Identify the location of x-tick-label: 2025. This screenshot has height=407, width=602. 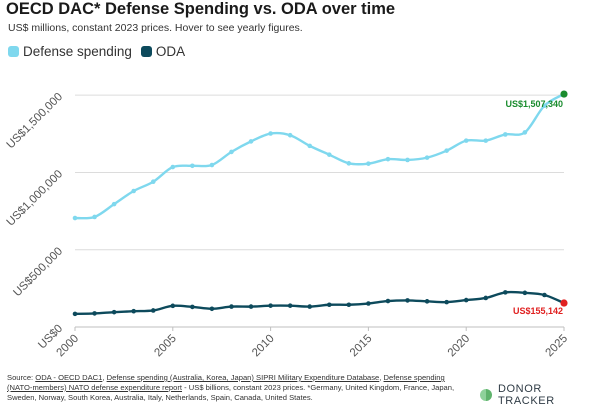
(557, 346).